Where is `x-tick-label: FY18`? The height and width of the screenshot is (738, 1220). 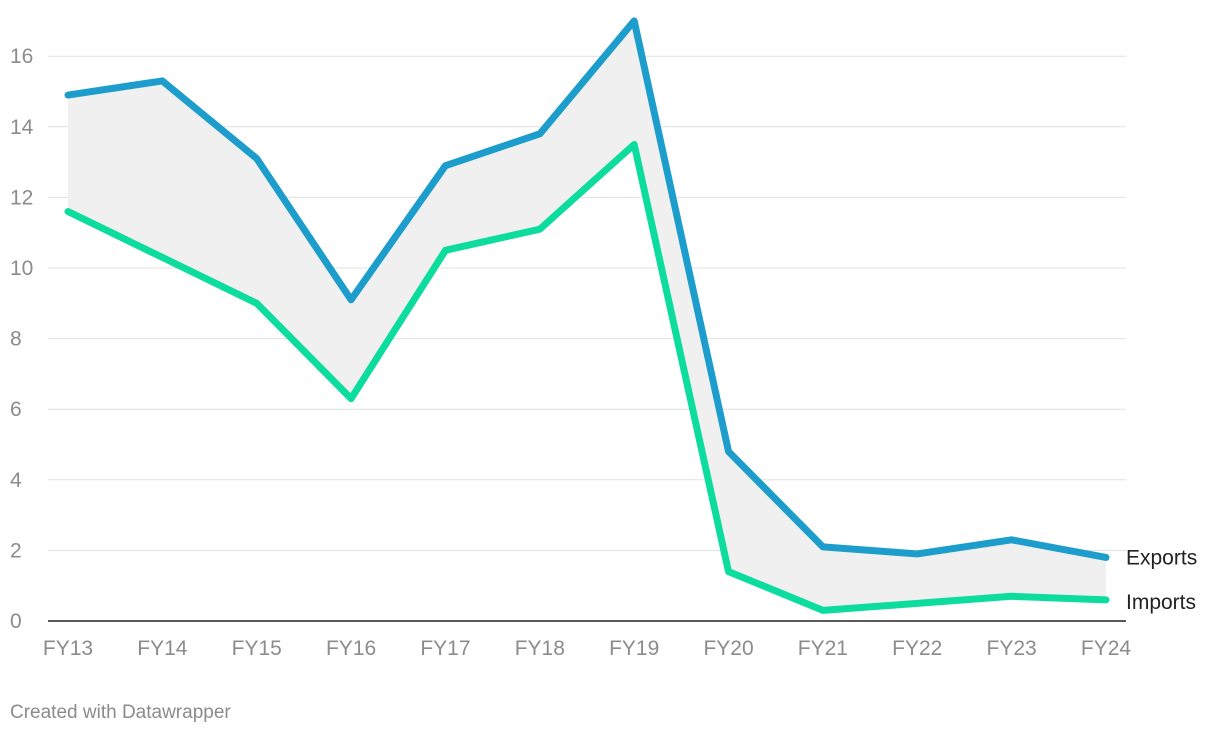 x-tick-label: FY18 is located at coordinates (540, 648).